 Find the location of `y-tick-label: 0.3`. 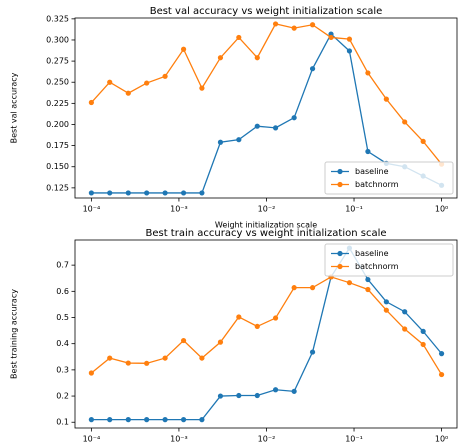

y-tick-label: 0.3 is located at coordinates (62, 369).